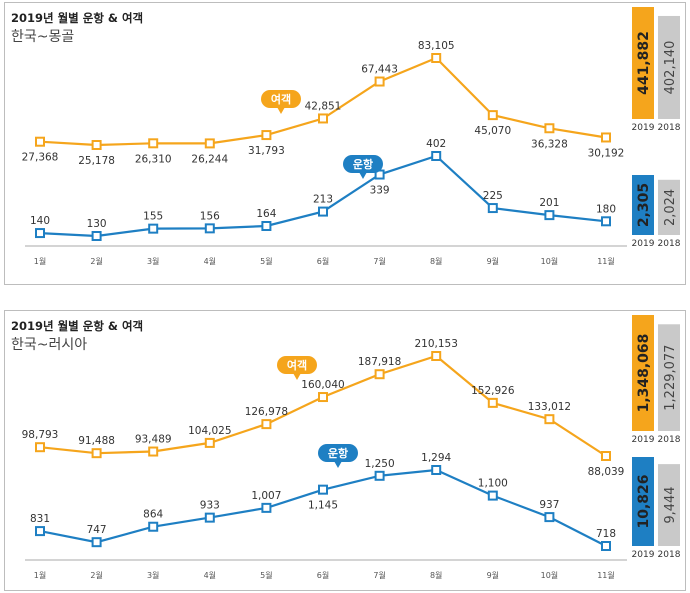 The image size is (690, 593). What do you see at coordinates (643, 555) in the screenshot?
I see `flights-year-label-2019: 2019` at bounding box center [643, 555].